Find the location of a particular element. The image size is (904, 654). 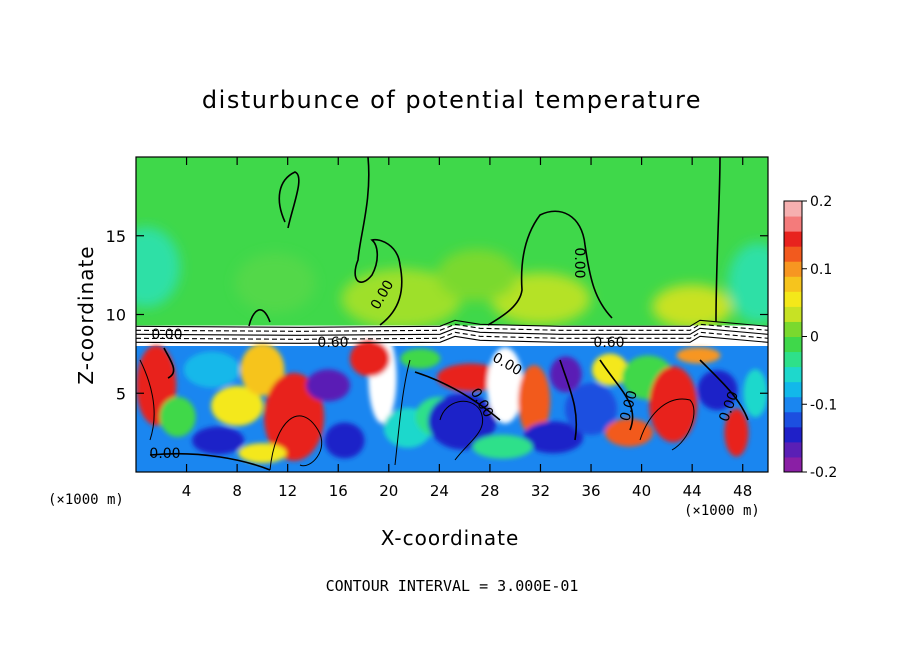

lower-layer-eddies is located at coordinates (452, 397).